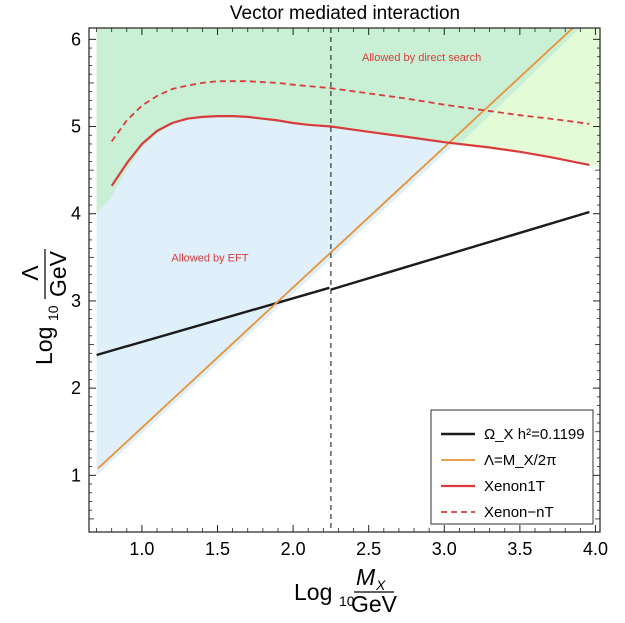  I want to click on x-axis-label-denominator: GeV, so click(374, 604).